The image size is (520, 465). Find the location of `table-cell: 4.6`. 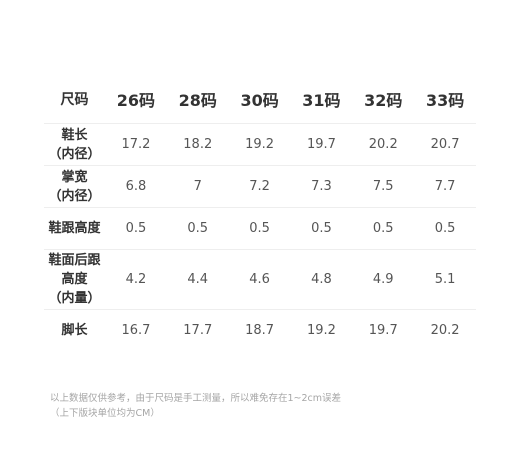

table-cell: 4.6 is located at coordinates (259, 279).